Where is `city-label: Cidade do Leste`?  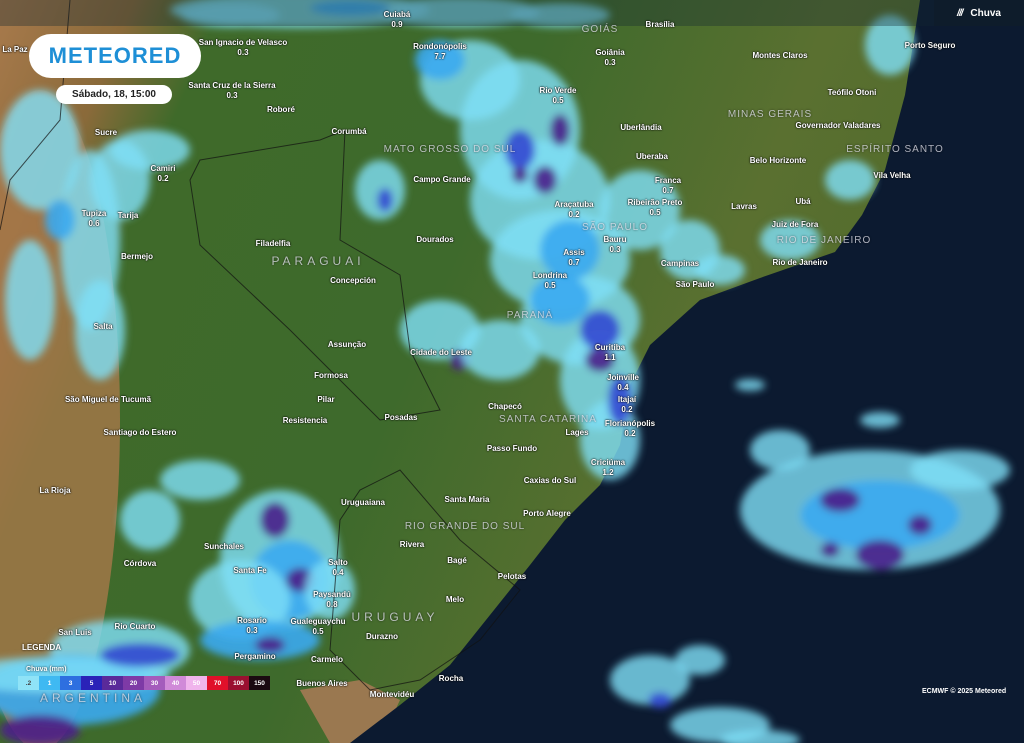 city-label: Cidade do Leste is located at coordinates (441, 353).